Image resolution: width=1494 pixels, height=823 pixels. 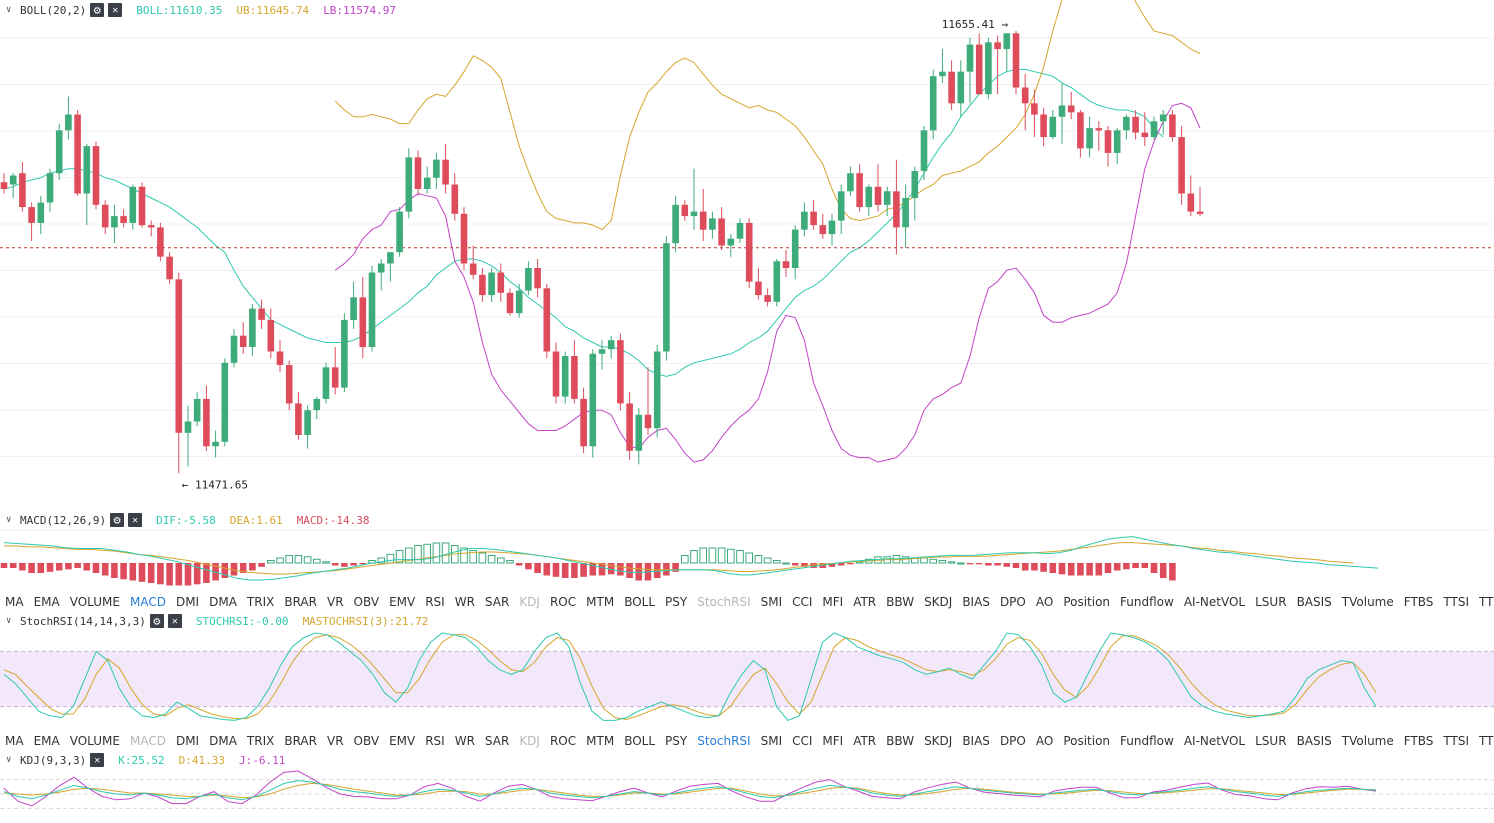 What do you see at coordinates (215, 484) in the screenshot?
I see `low-price-label: ← 11471.65` at bounding box center [215, 484].